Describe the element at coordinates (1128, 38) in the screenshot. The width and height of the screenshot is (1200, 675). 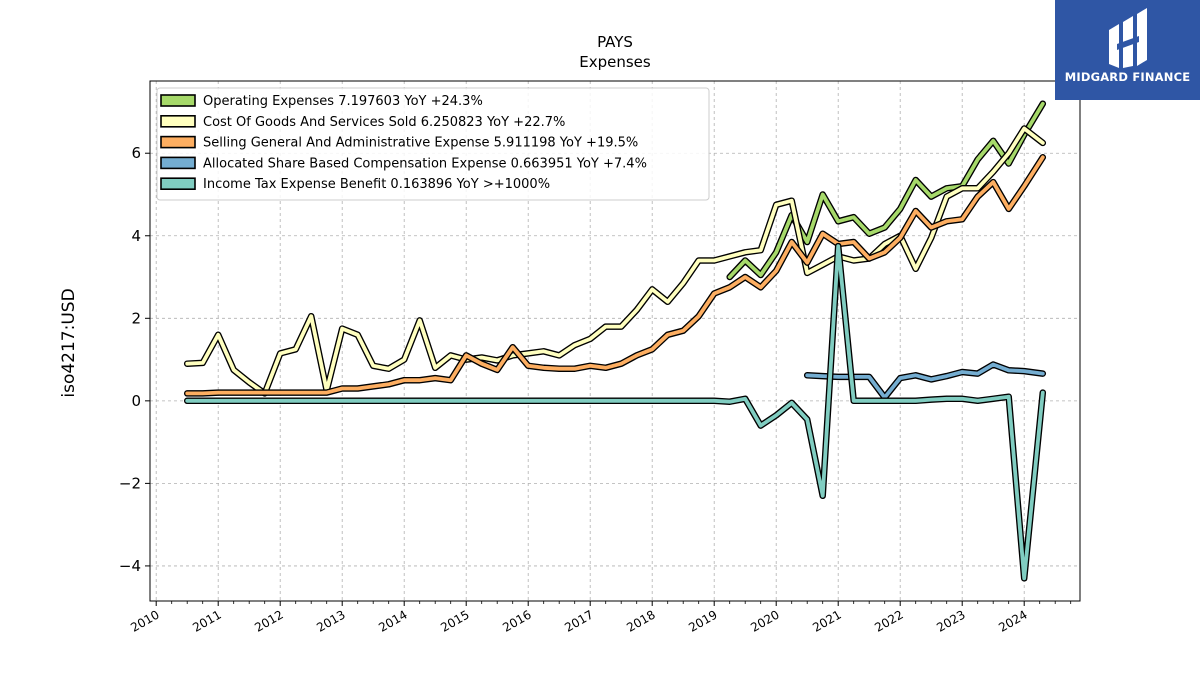
I see `brand-logo-icon` at that location.